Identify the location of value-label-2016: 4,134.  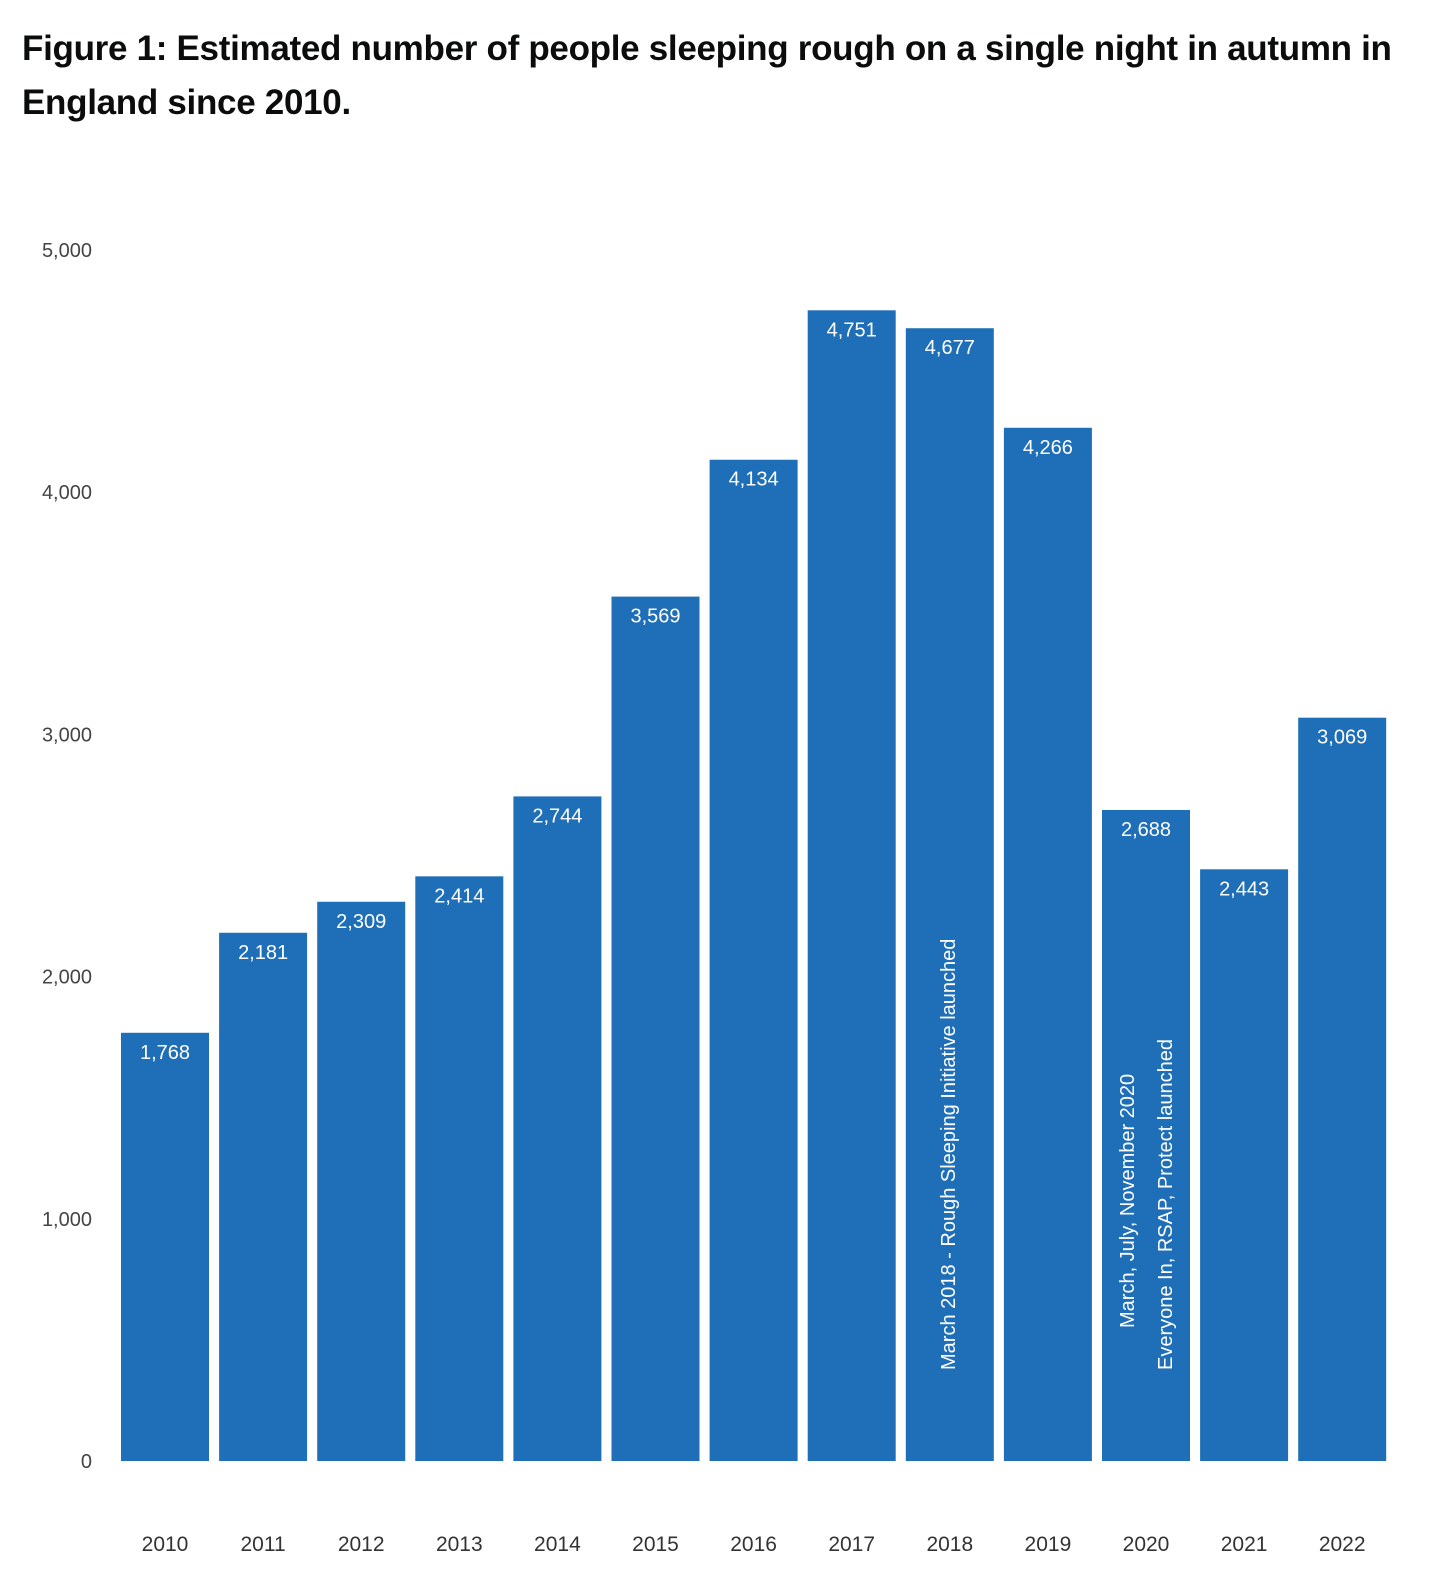
(754, 480).